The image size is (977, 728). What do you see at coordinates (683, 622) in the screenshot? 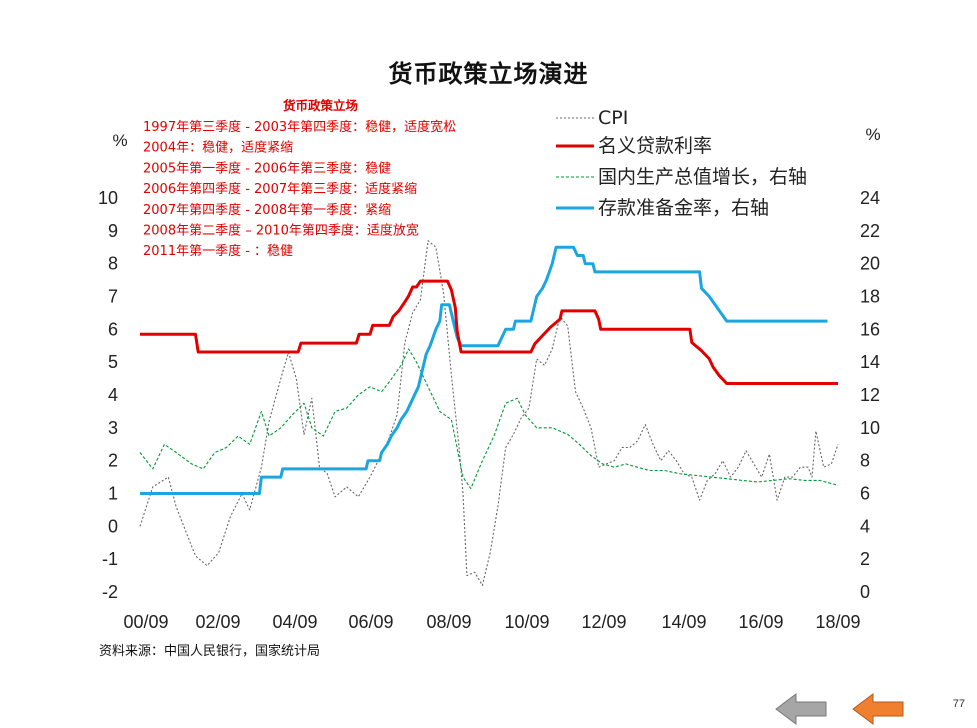
I see `x-axis-tick-label: 14/09` at bounding box center [683, 622].